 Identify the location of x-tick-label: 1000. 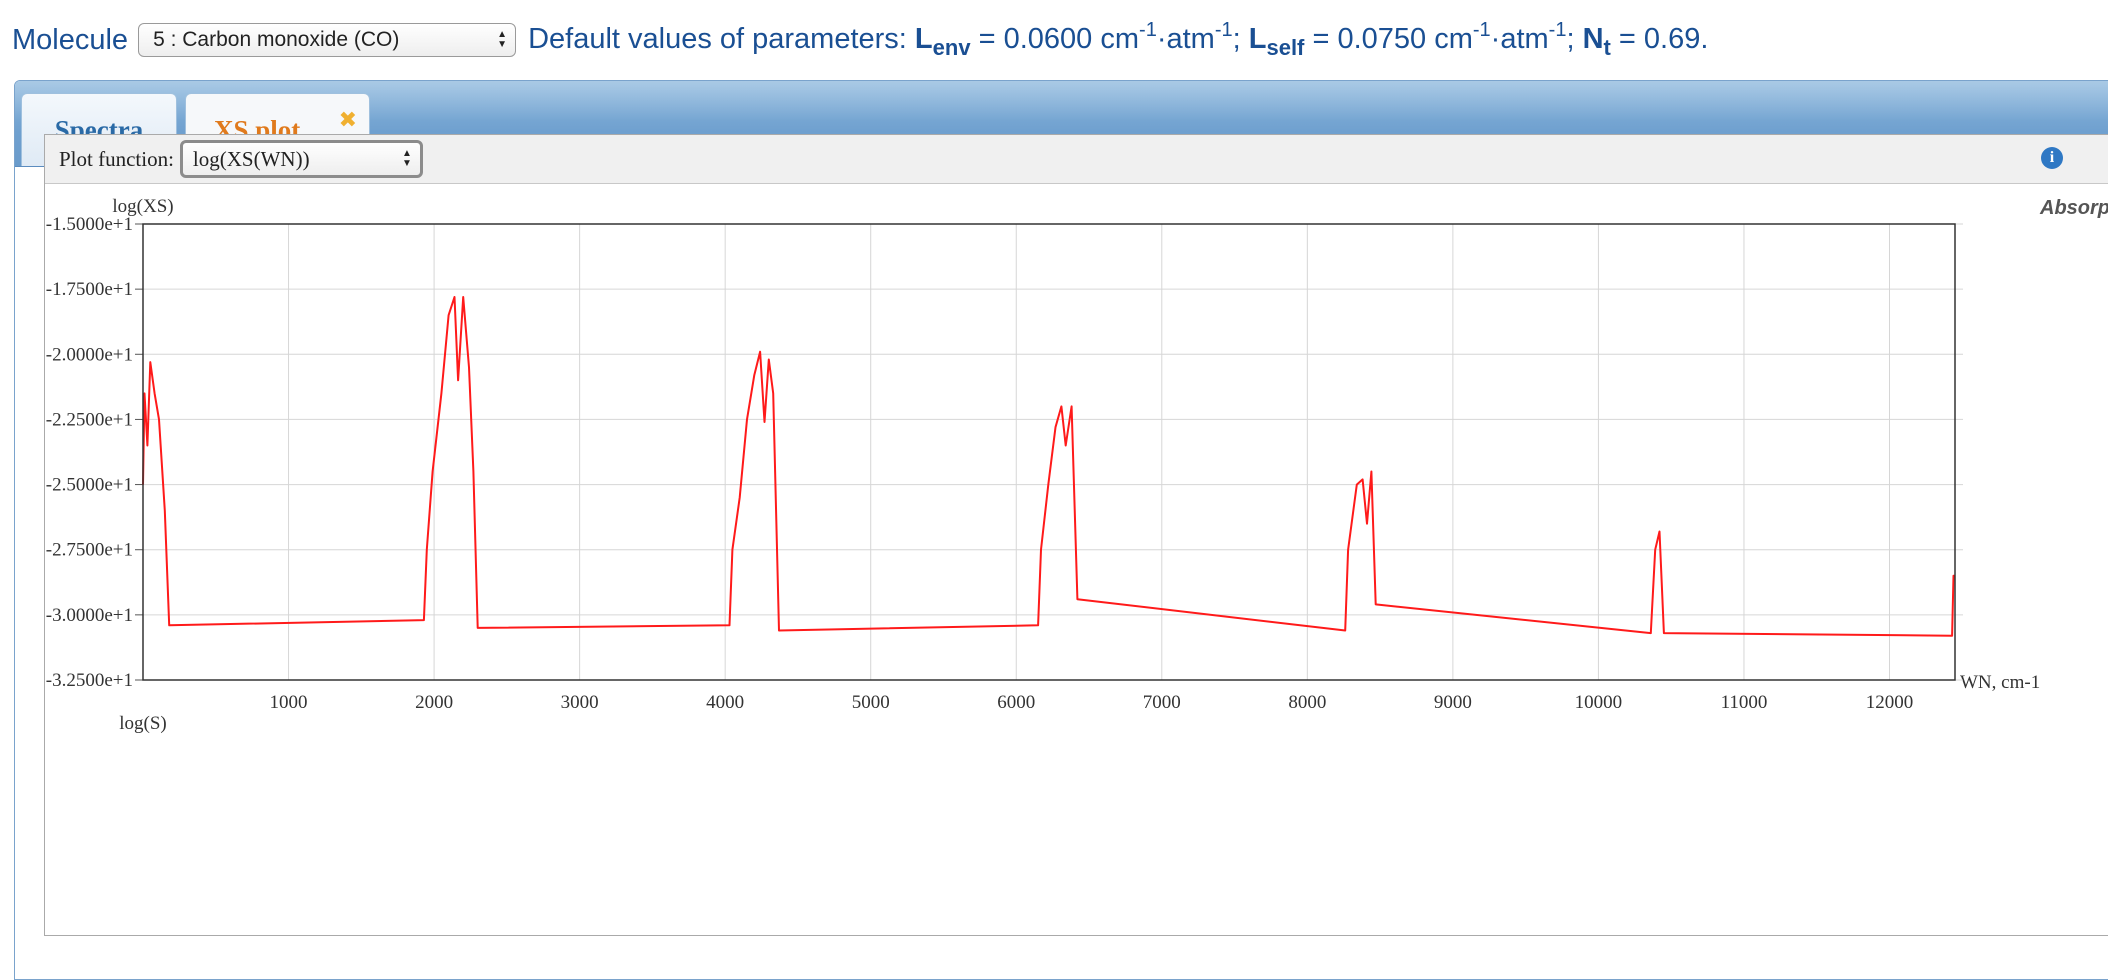
(289, 702).